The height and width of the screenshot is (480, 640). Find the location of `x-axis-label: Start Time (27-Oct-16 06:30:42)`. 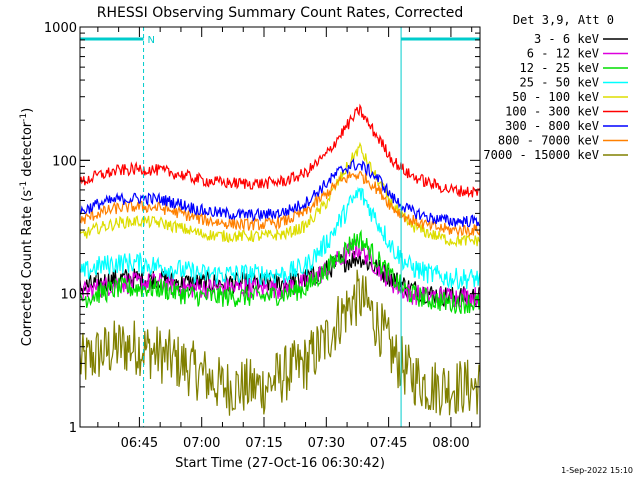

x-axis-label: Start Time (27-Oct-16 06:30:42) is located at coordinates (280, 463).